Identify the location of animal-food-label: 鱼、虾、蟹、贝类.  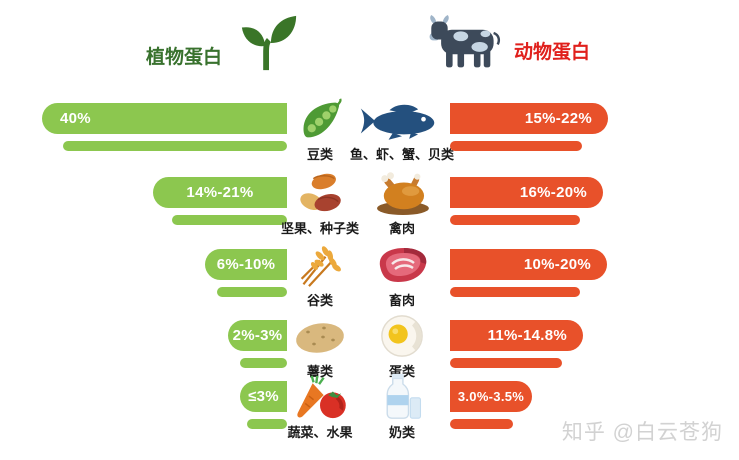
(402, 154).